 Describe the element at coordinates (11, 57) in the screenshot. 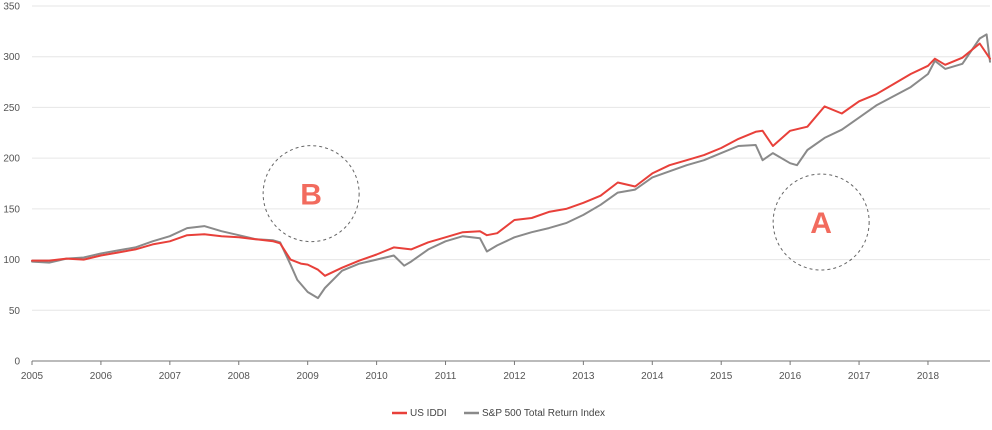

I see `y-tick-label: 300` at that location.